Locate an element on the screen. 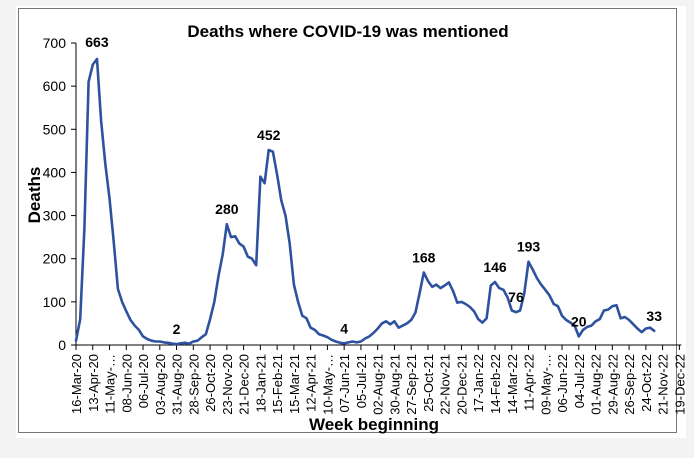 Image resolution: width=694 pixels, height=458 pixels. x-tick-label: 20-Dec-21 is located at coordinates (461, 384).